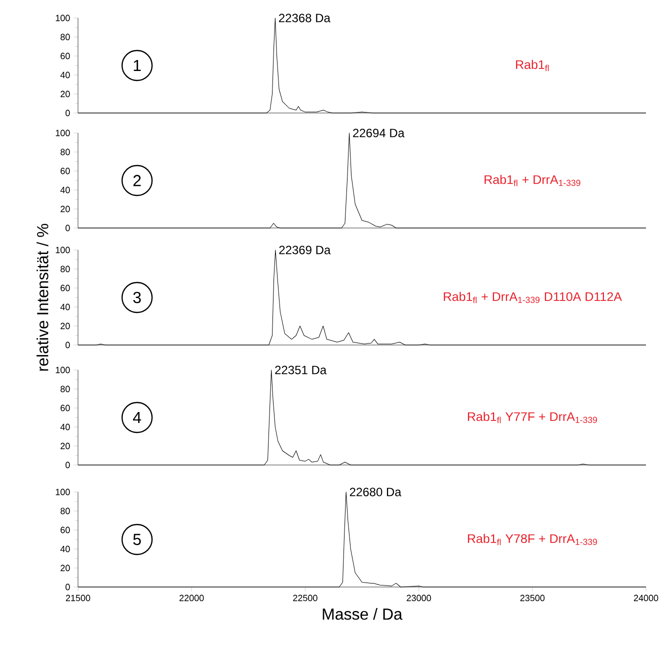 This screenshot has height=649, width=665. Describe the element at coordinates (301, 370) in the screenshot. I see `annotation: 22351 Da` at that location.